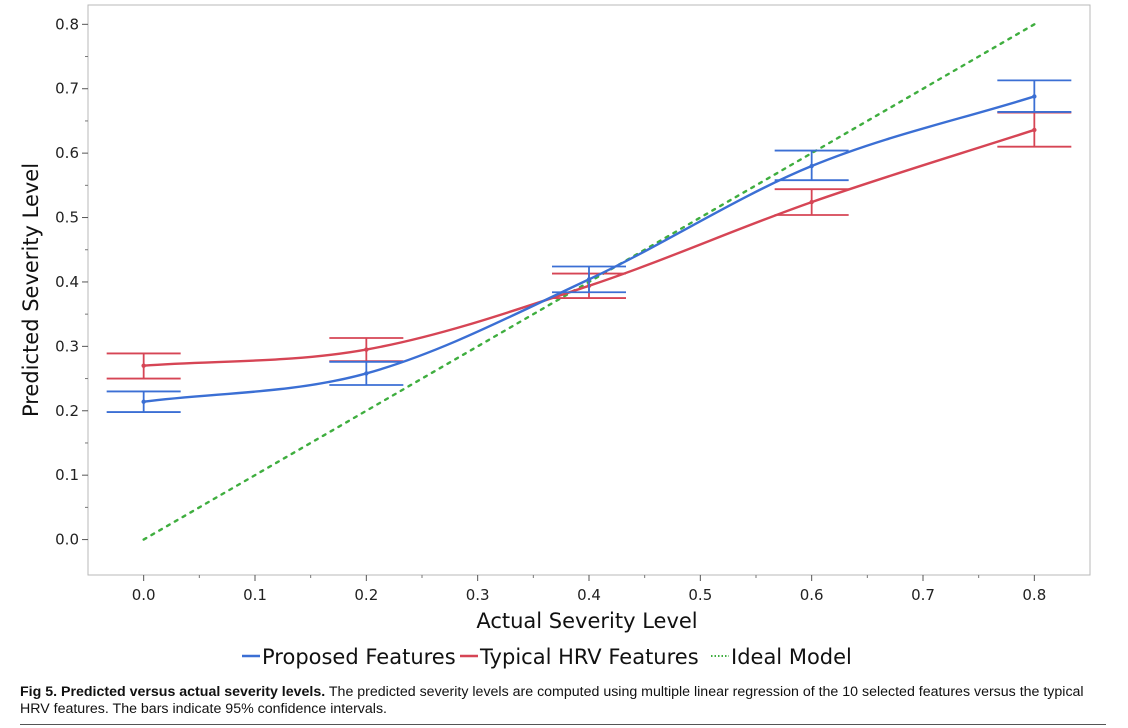  I want to click on y-tick-label: 0.5, so click(67, 218).